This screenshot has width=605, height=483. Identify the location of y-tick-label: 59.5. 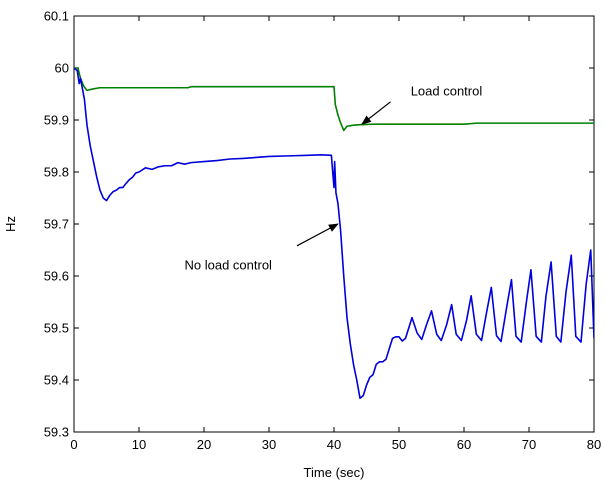
(56, 328).